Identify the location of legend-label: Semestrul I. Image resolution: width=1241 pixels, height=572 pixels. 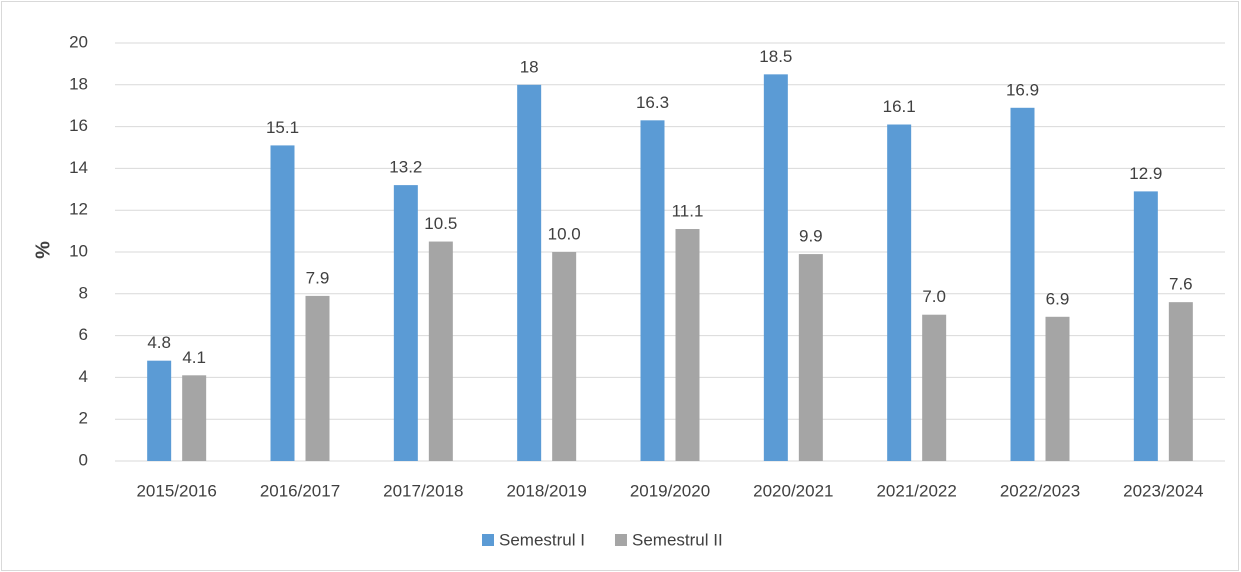
(542, 539).